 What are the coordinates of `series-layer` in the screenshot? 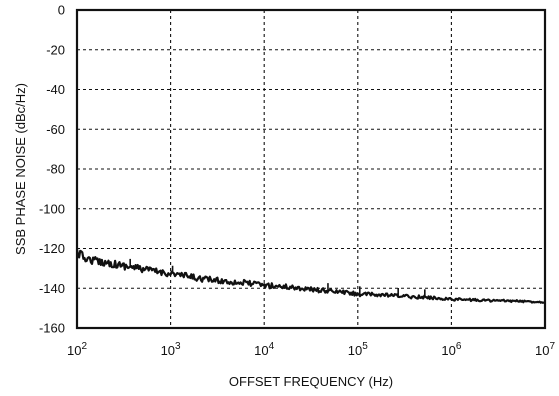 It's located at (310, 276).